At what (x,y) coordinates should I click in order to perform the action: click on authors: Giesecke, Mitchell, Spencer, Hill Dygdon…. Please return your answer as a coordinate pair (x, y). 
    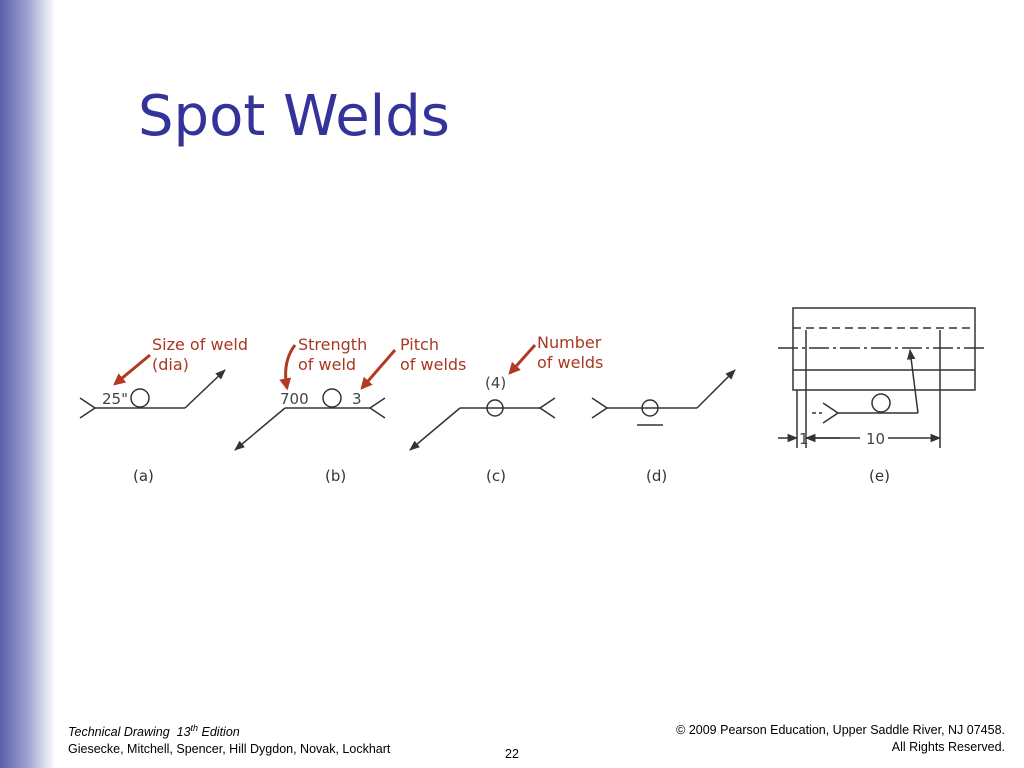
    Looking at the image, I should click on (229, 749).